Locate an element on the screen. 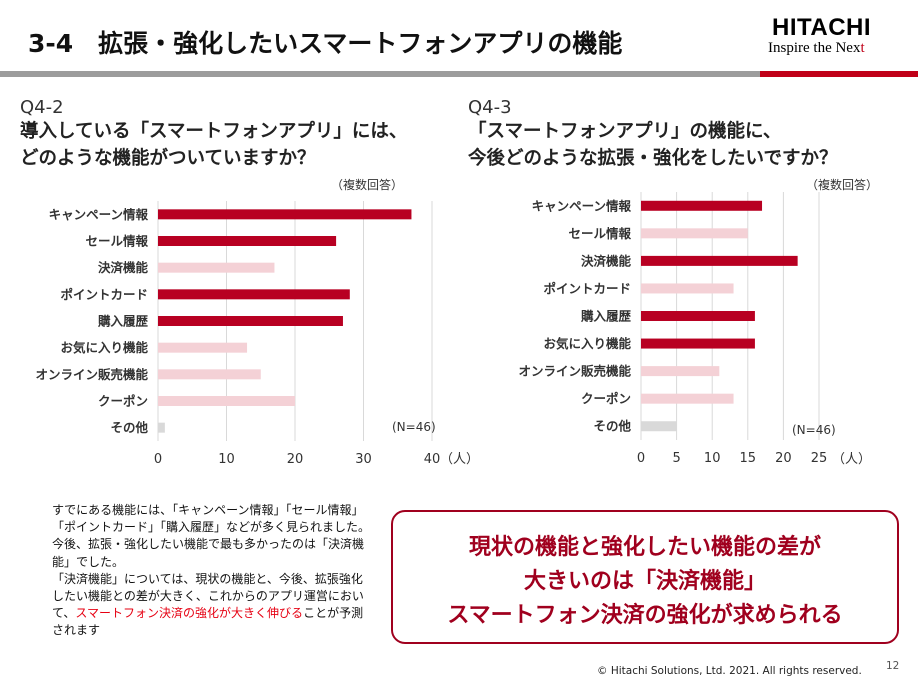  right-chart-tick-label: 25 is located at coordinates (819, 458).